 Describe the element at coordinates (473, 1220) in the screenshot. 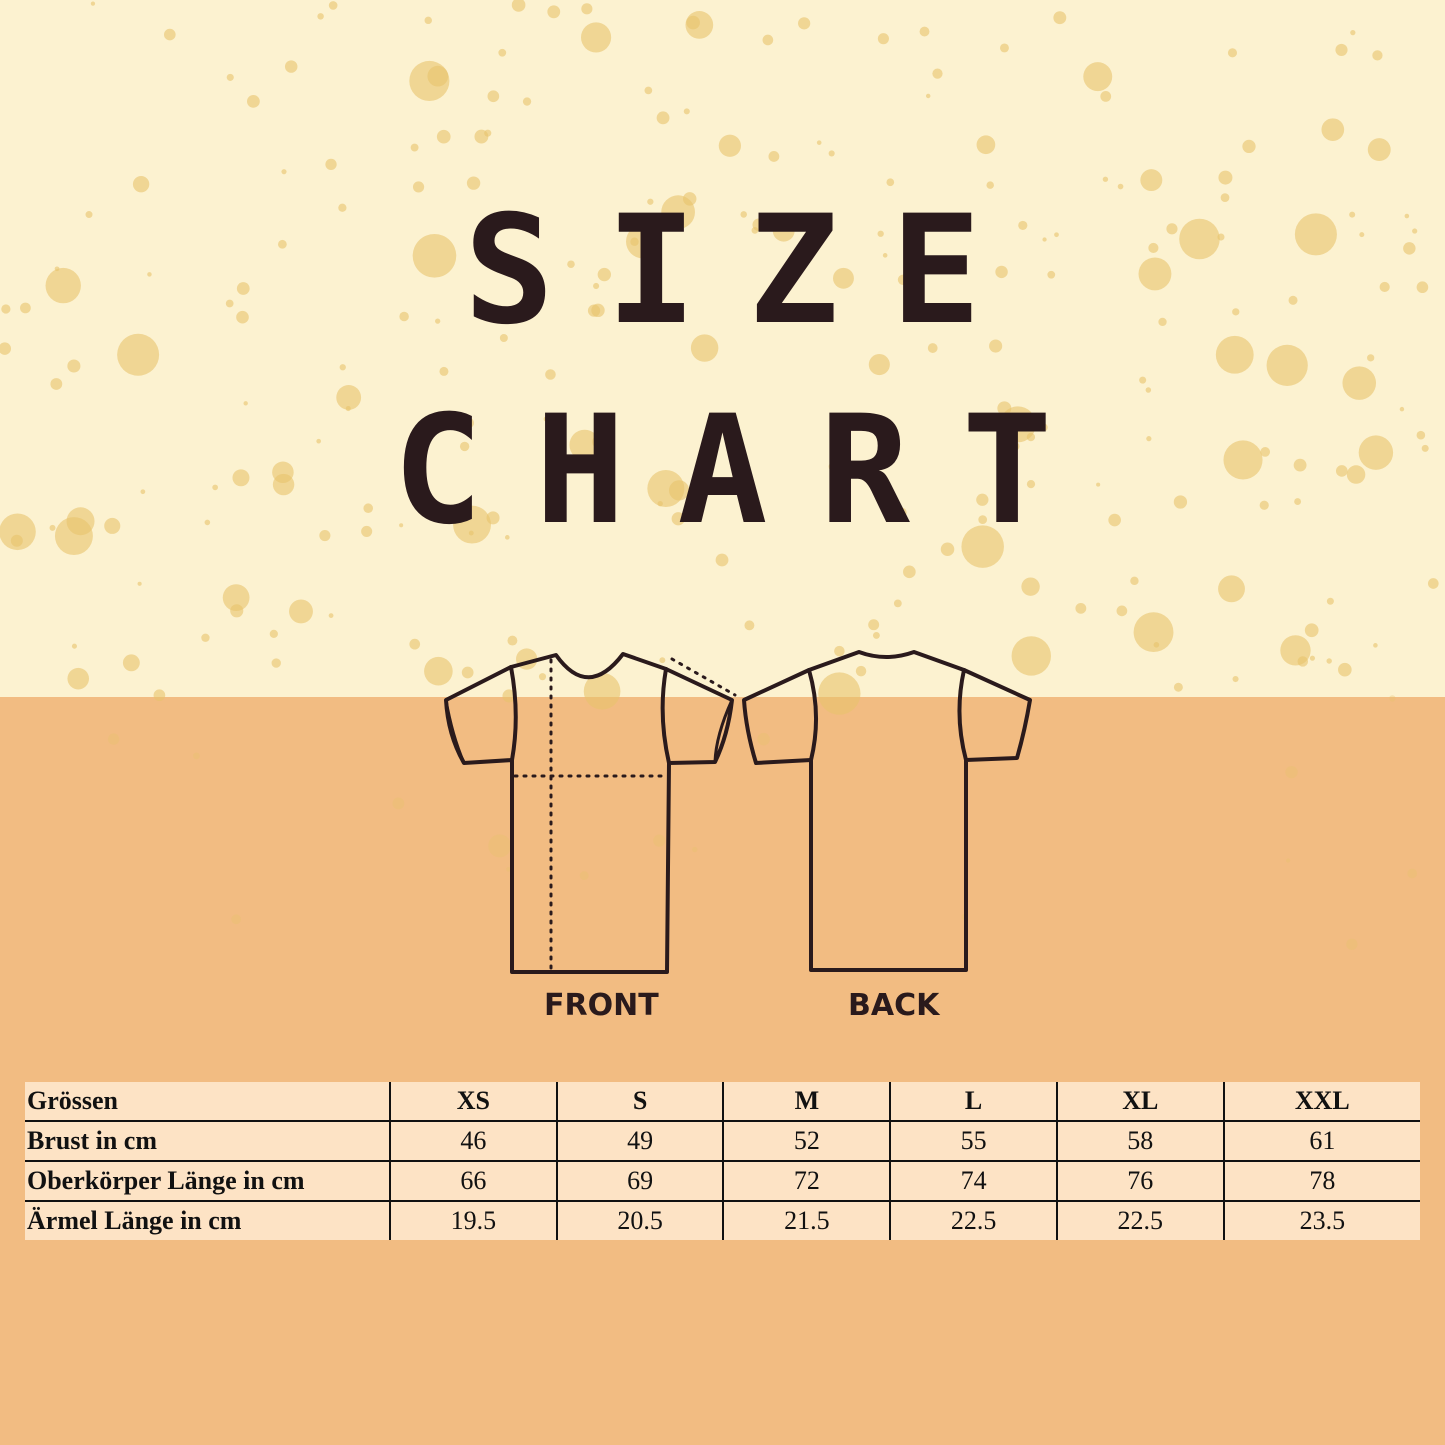

I see `table-cell: 19.5` at that location.